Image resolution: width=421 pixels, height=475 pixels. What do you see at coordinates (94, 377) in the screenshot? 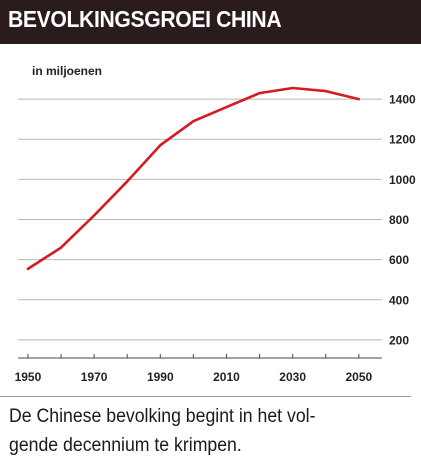
I see `x-tick-label: 1970` at bounding box center [94, 377].